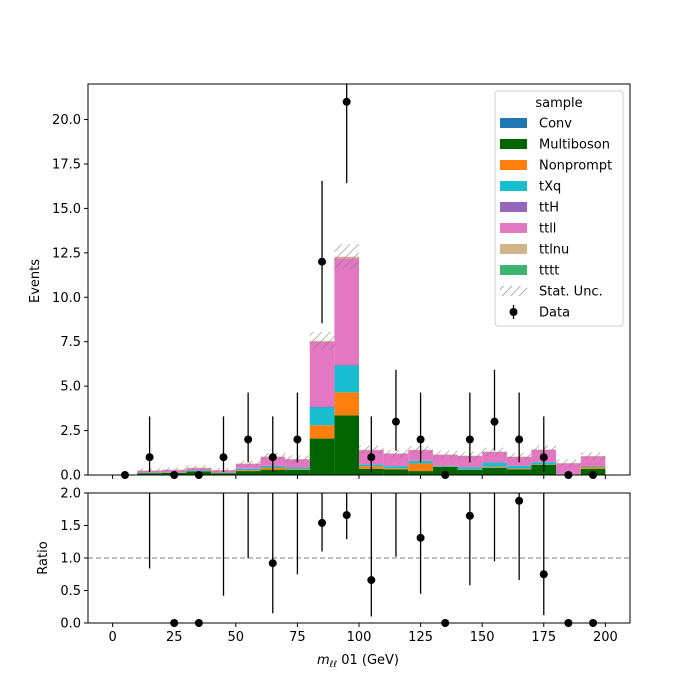  Describe the element at coordinates (513, 228) in the screenshot. I see `legend-swatch-ttll` at that location.